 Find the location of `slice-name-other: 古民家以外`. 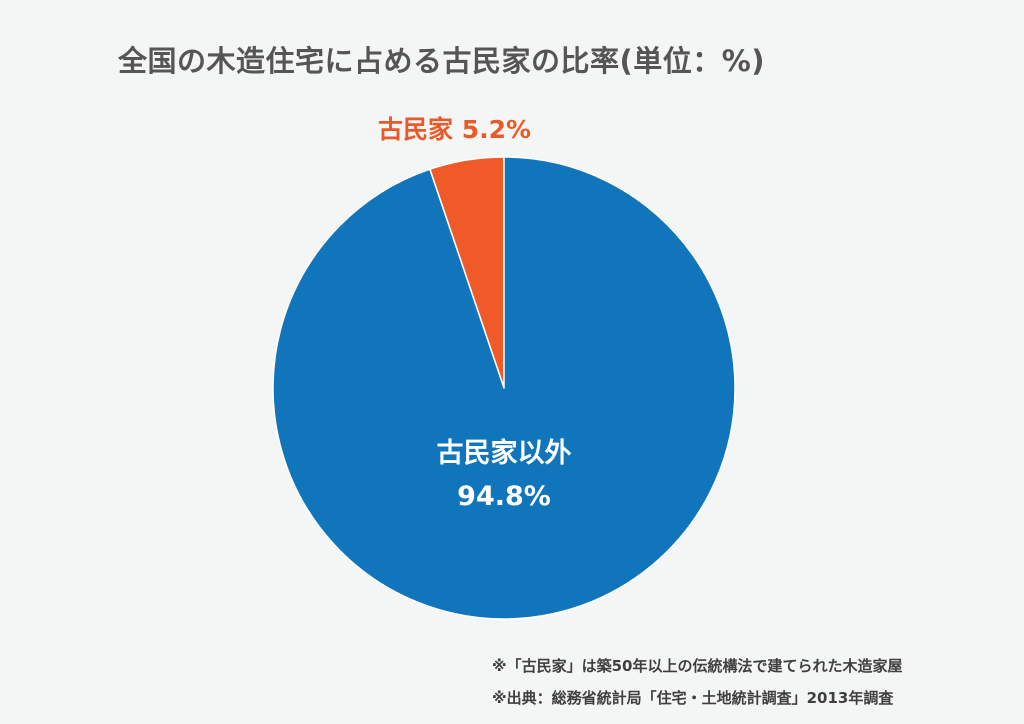

slice-name-other: 古民家以外 is located at coordinates (504, 453).